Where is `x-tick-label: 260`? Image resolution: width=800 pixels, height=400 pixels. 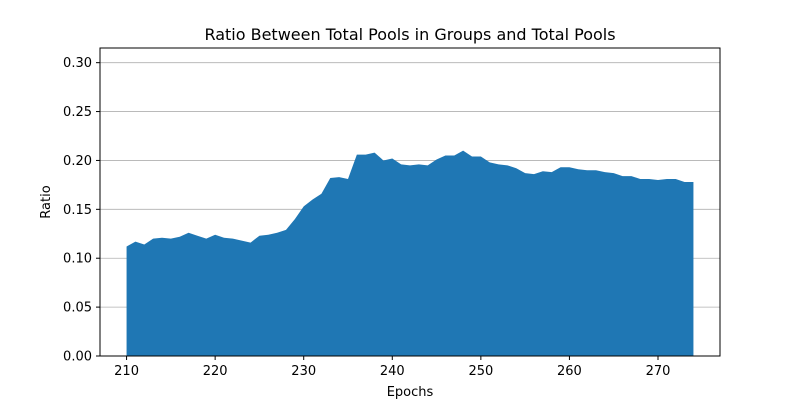
x-tick-label: 260 is located at coordinates (569, 371).